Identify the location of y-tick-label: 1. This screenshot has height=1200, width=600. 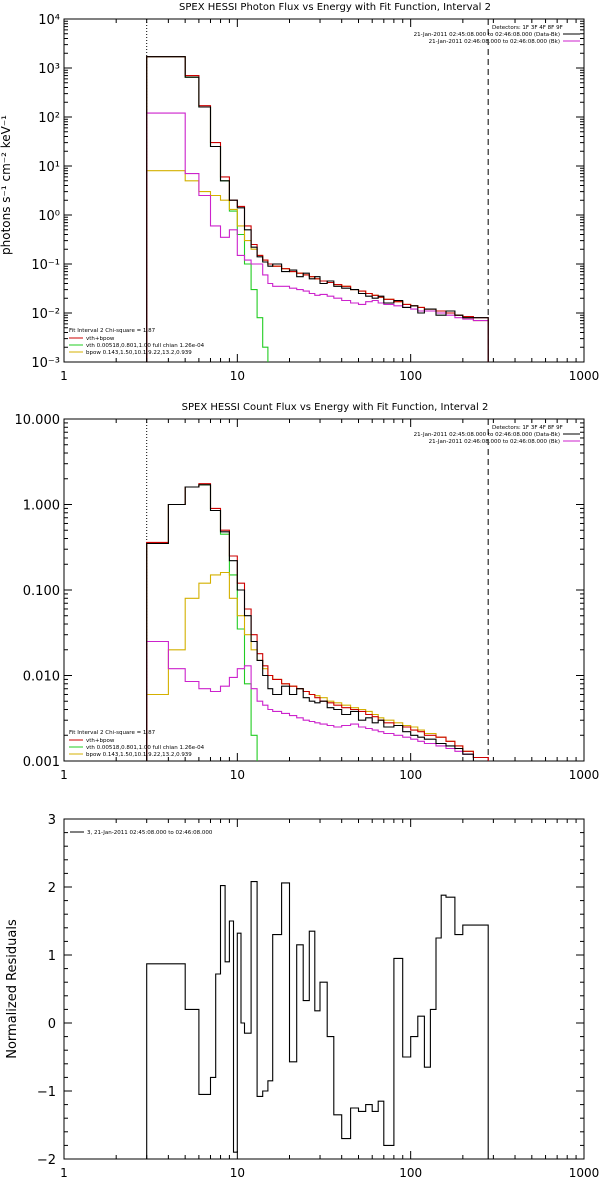
(52, 956).